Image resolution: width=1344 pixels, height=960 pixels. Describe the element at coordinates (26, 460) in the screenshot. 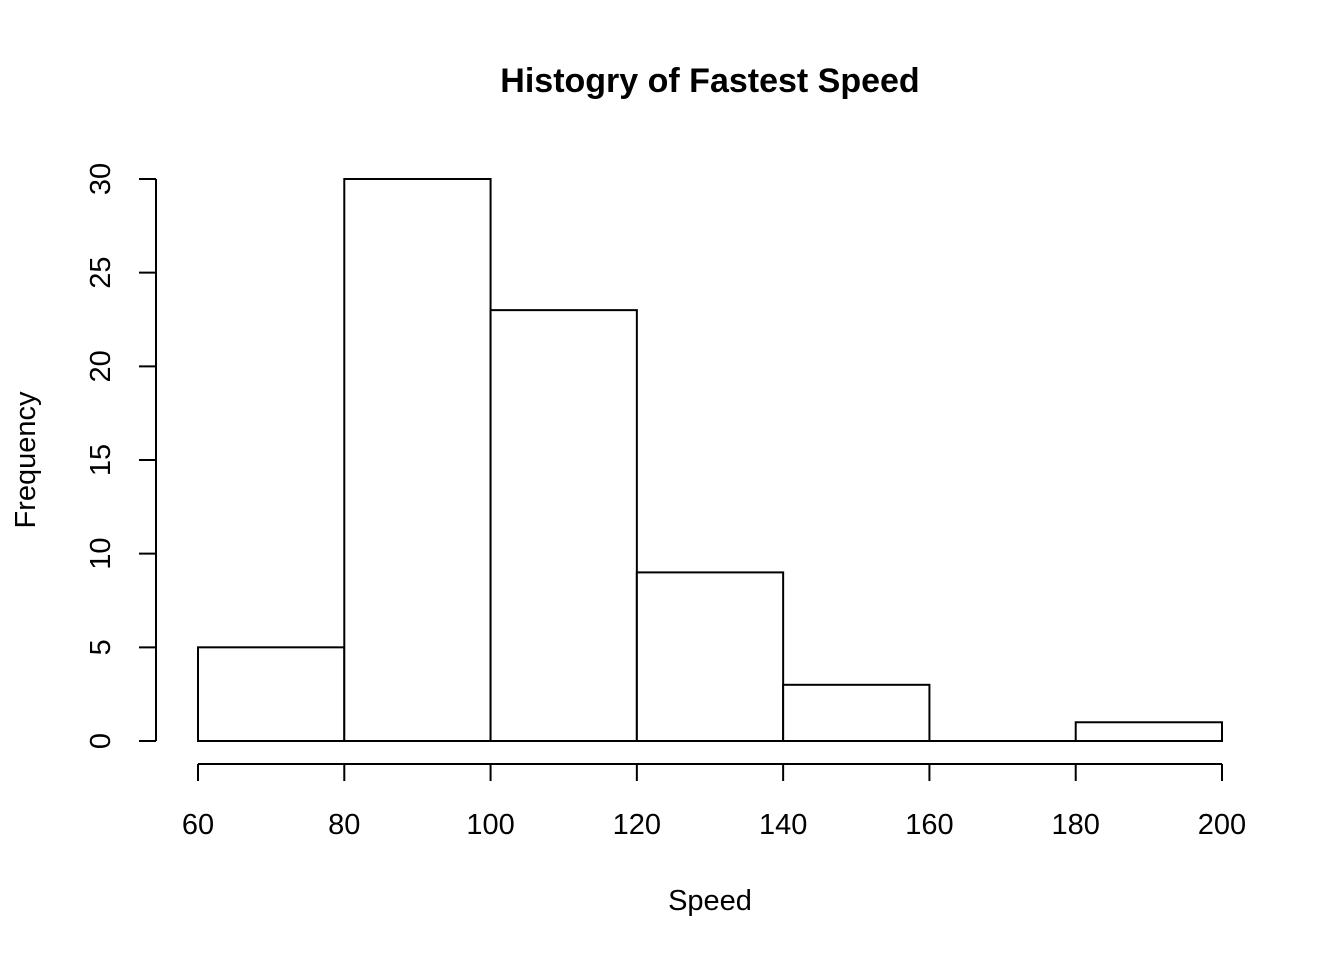

I see `y-axis-label: Frequency` at that location.